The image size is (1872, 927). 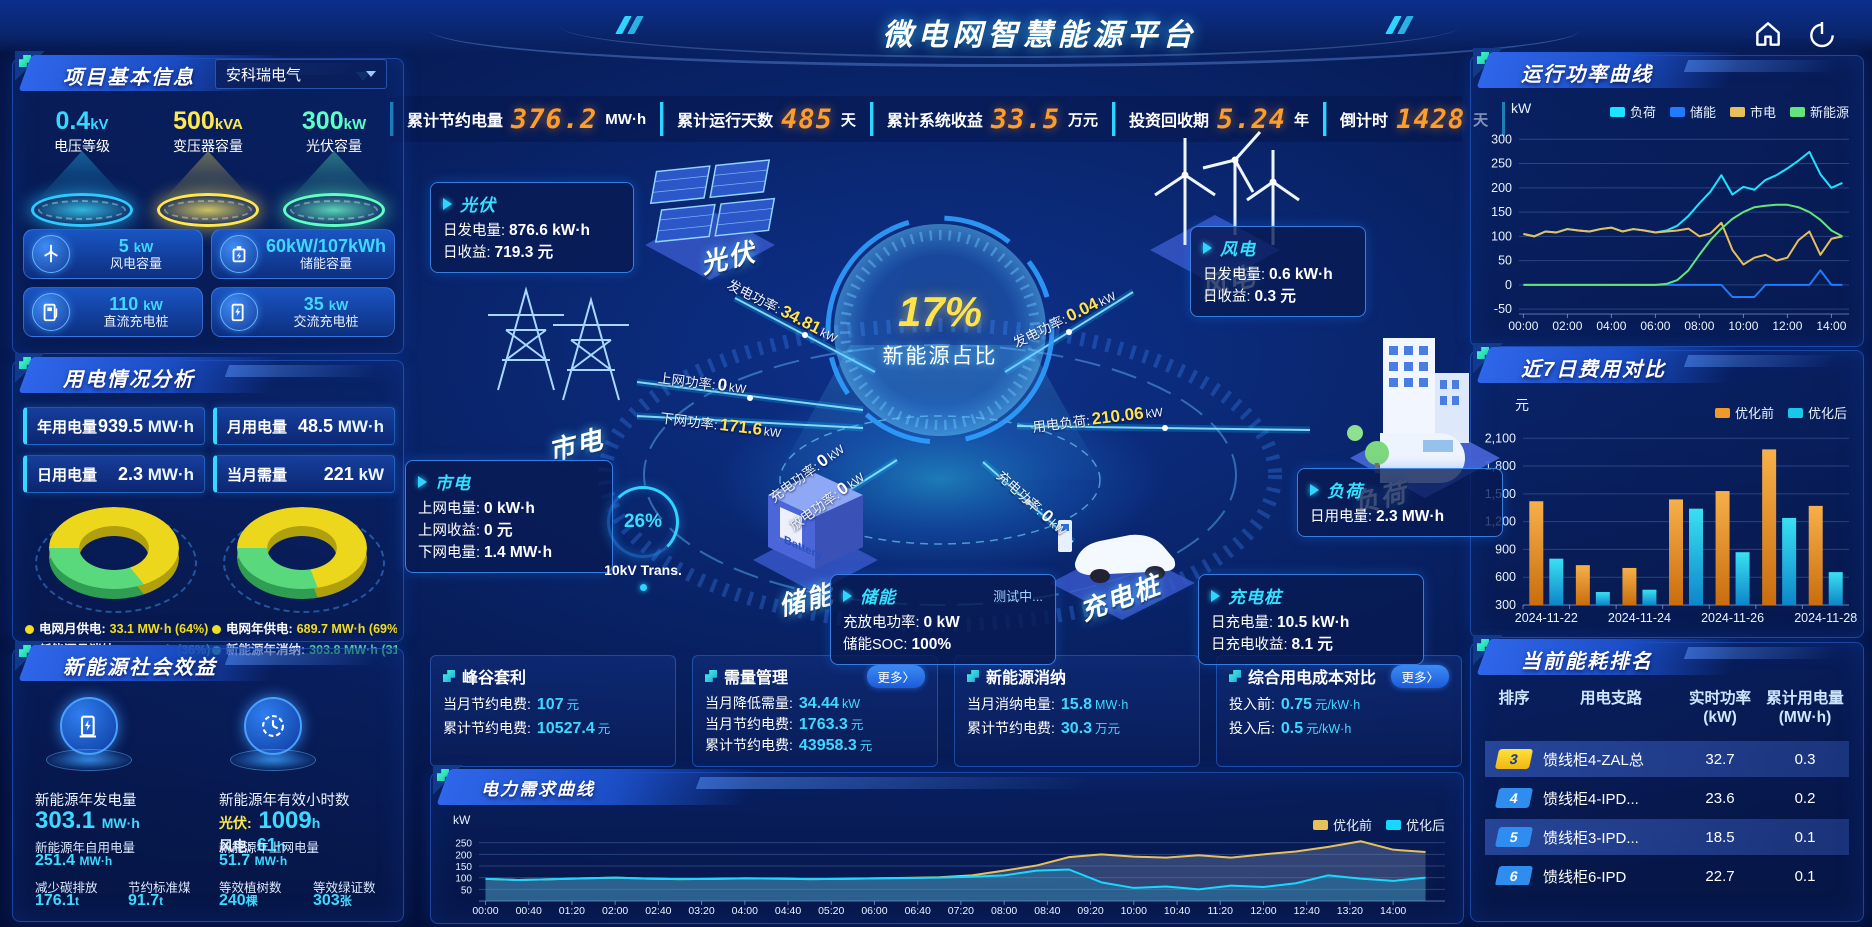 What do you see at coordinates (1263, 911) in the screenshot?
I see `svg-text: 12:00` at bounding box center [1263, 911].